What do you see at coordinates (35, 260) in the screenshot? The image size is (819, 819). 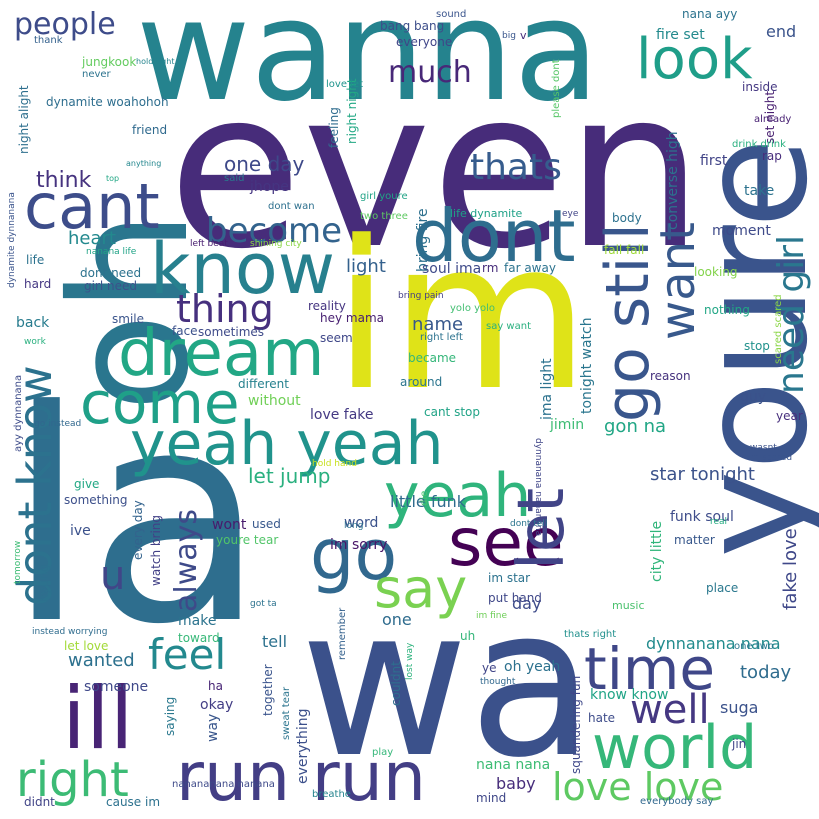 I see `word-life: life` at bounding box center [35, 260].